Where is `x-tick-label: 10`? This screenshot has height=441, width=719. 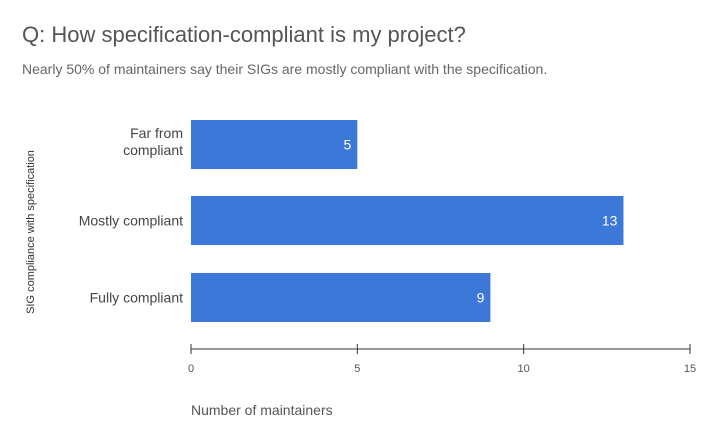 x-tick-label: 10 is located at coordinates (524, 369).